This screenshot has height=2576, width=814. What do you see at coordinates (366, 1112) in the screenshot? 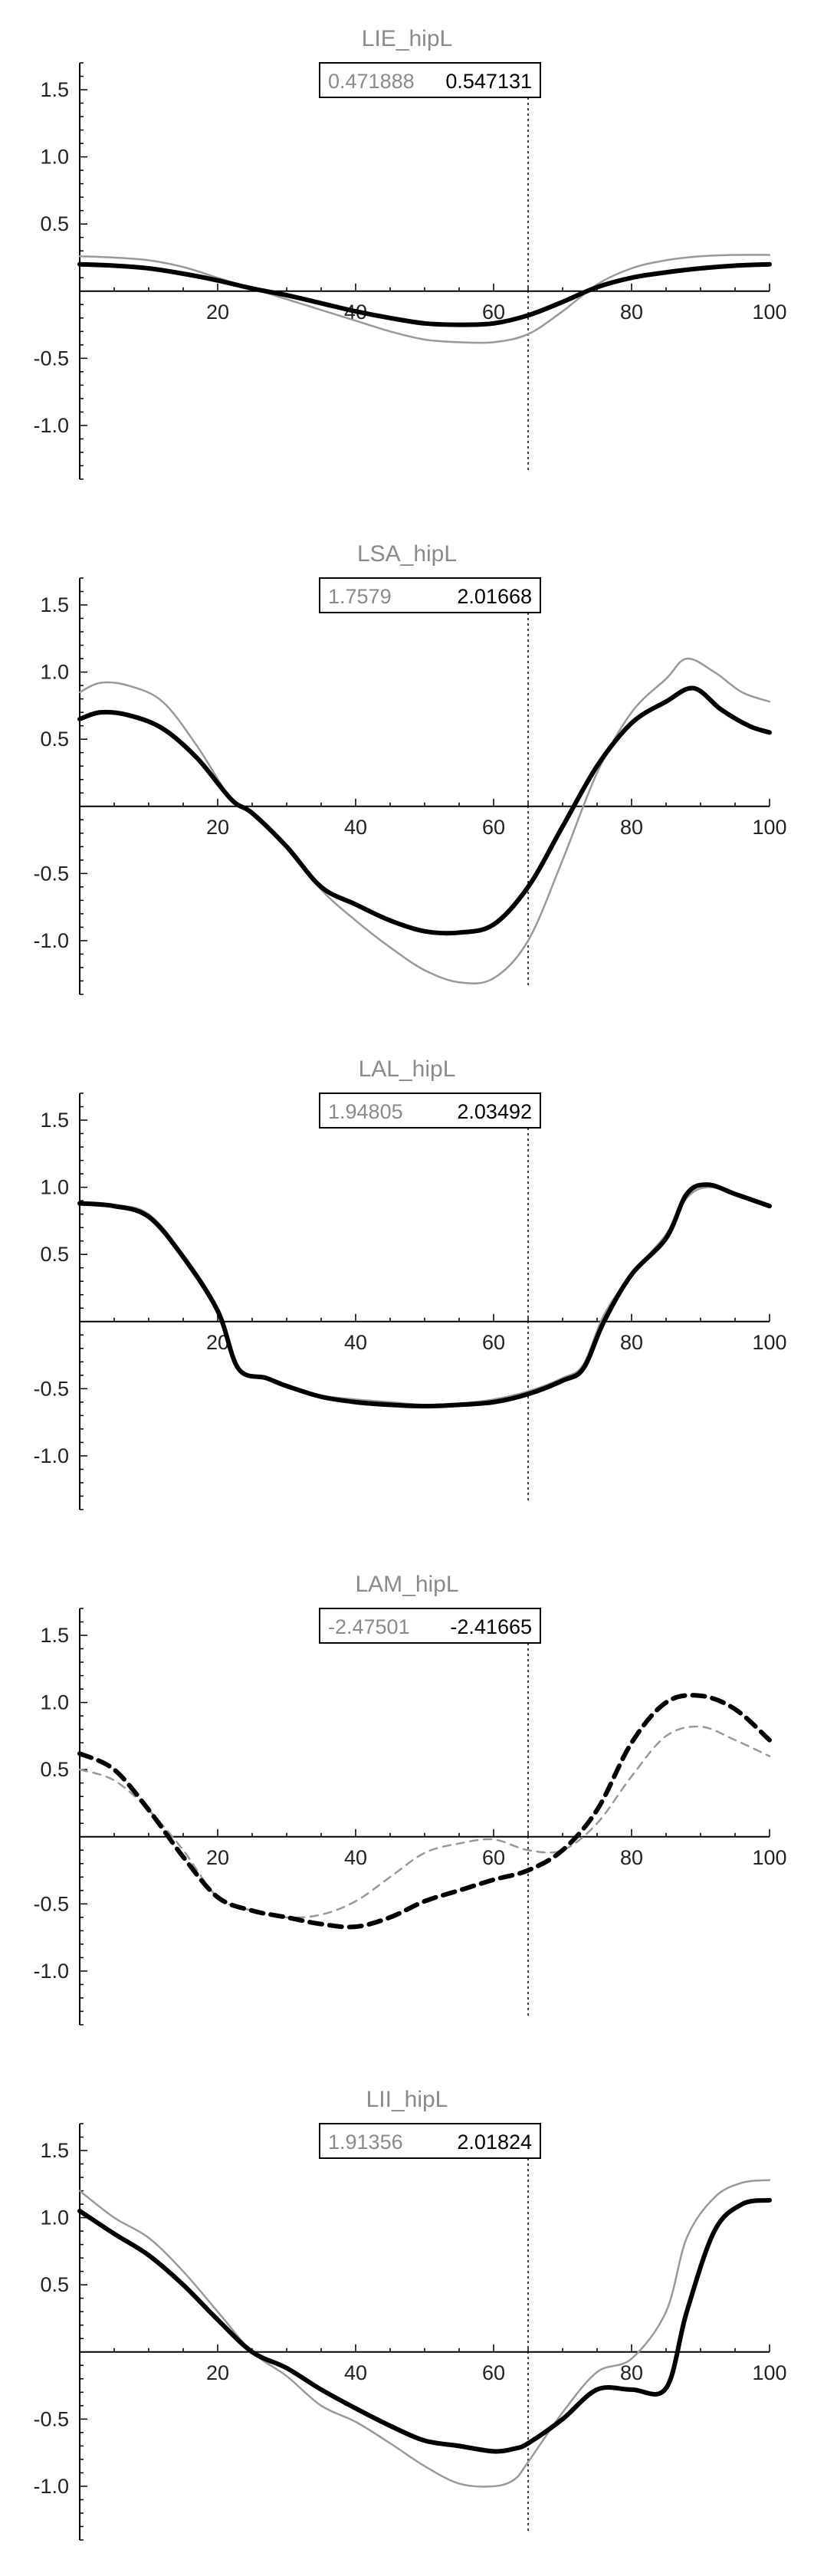
I see `box-value-gray: 1.94805` at bounding box center [366, 1112].